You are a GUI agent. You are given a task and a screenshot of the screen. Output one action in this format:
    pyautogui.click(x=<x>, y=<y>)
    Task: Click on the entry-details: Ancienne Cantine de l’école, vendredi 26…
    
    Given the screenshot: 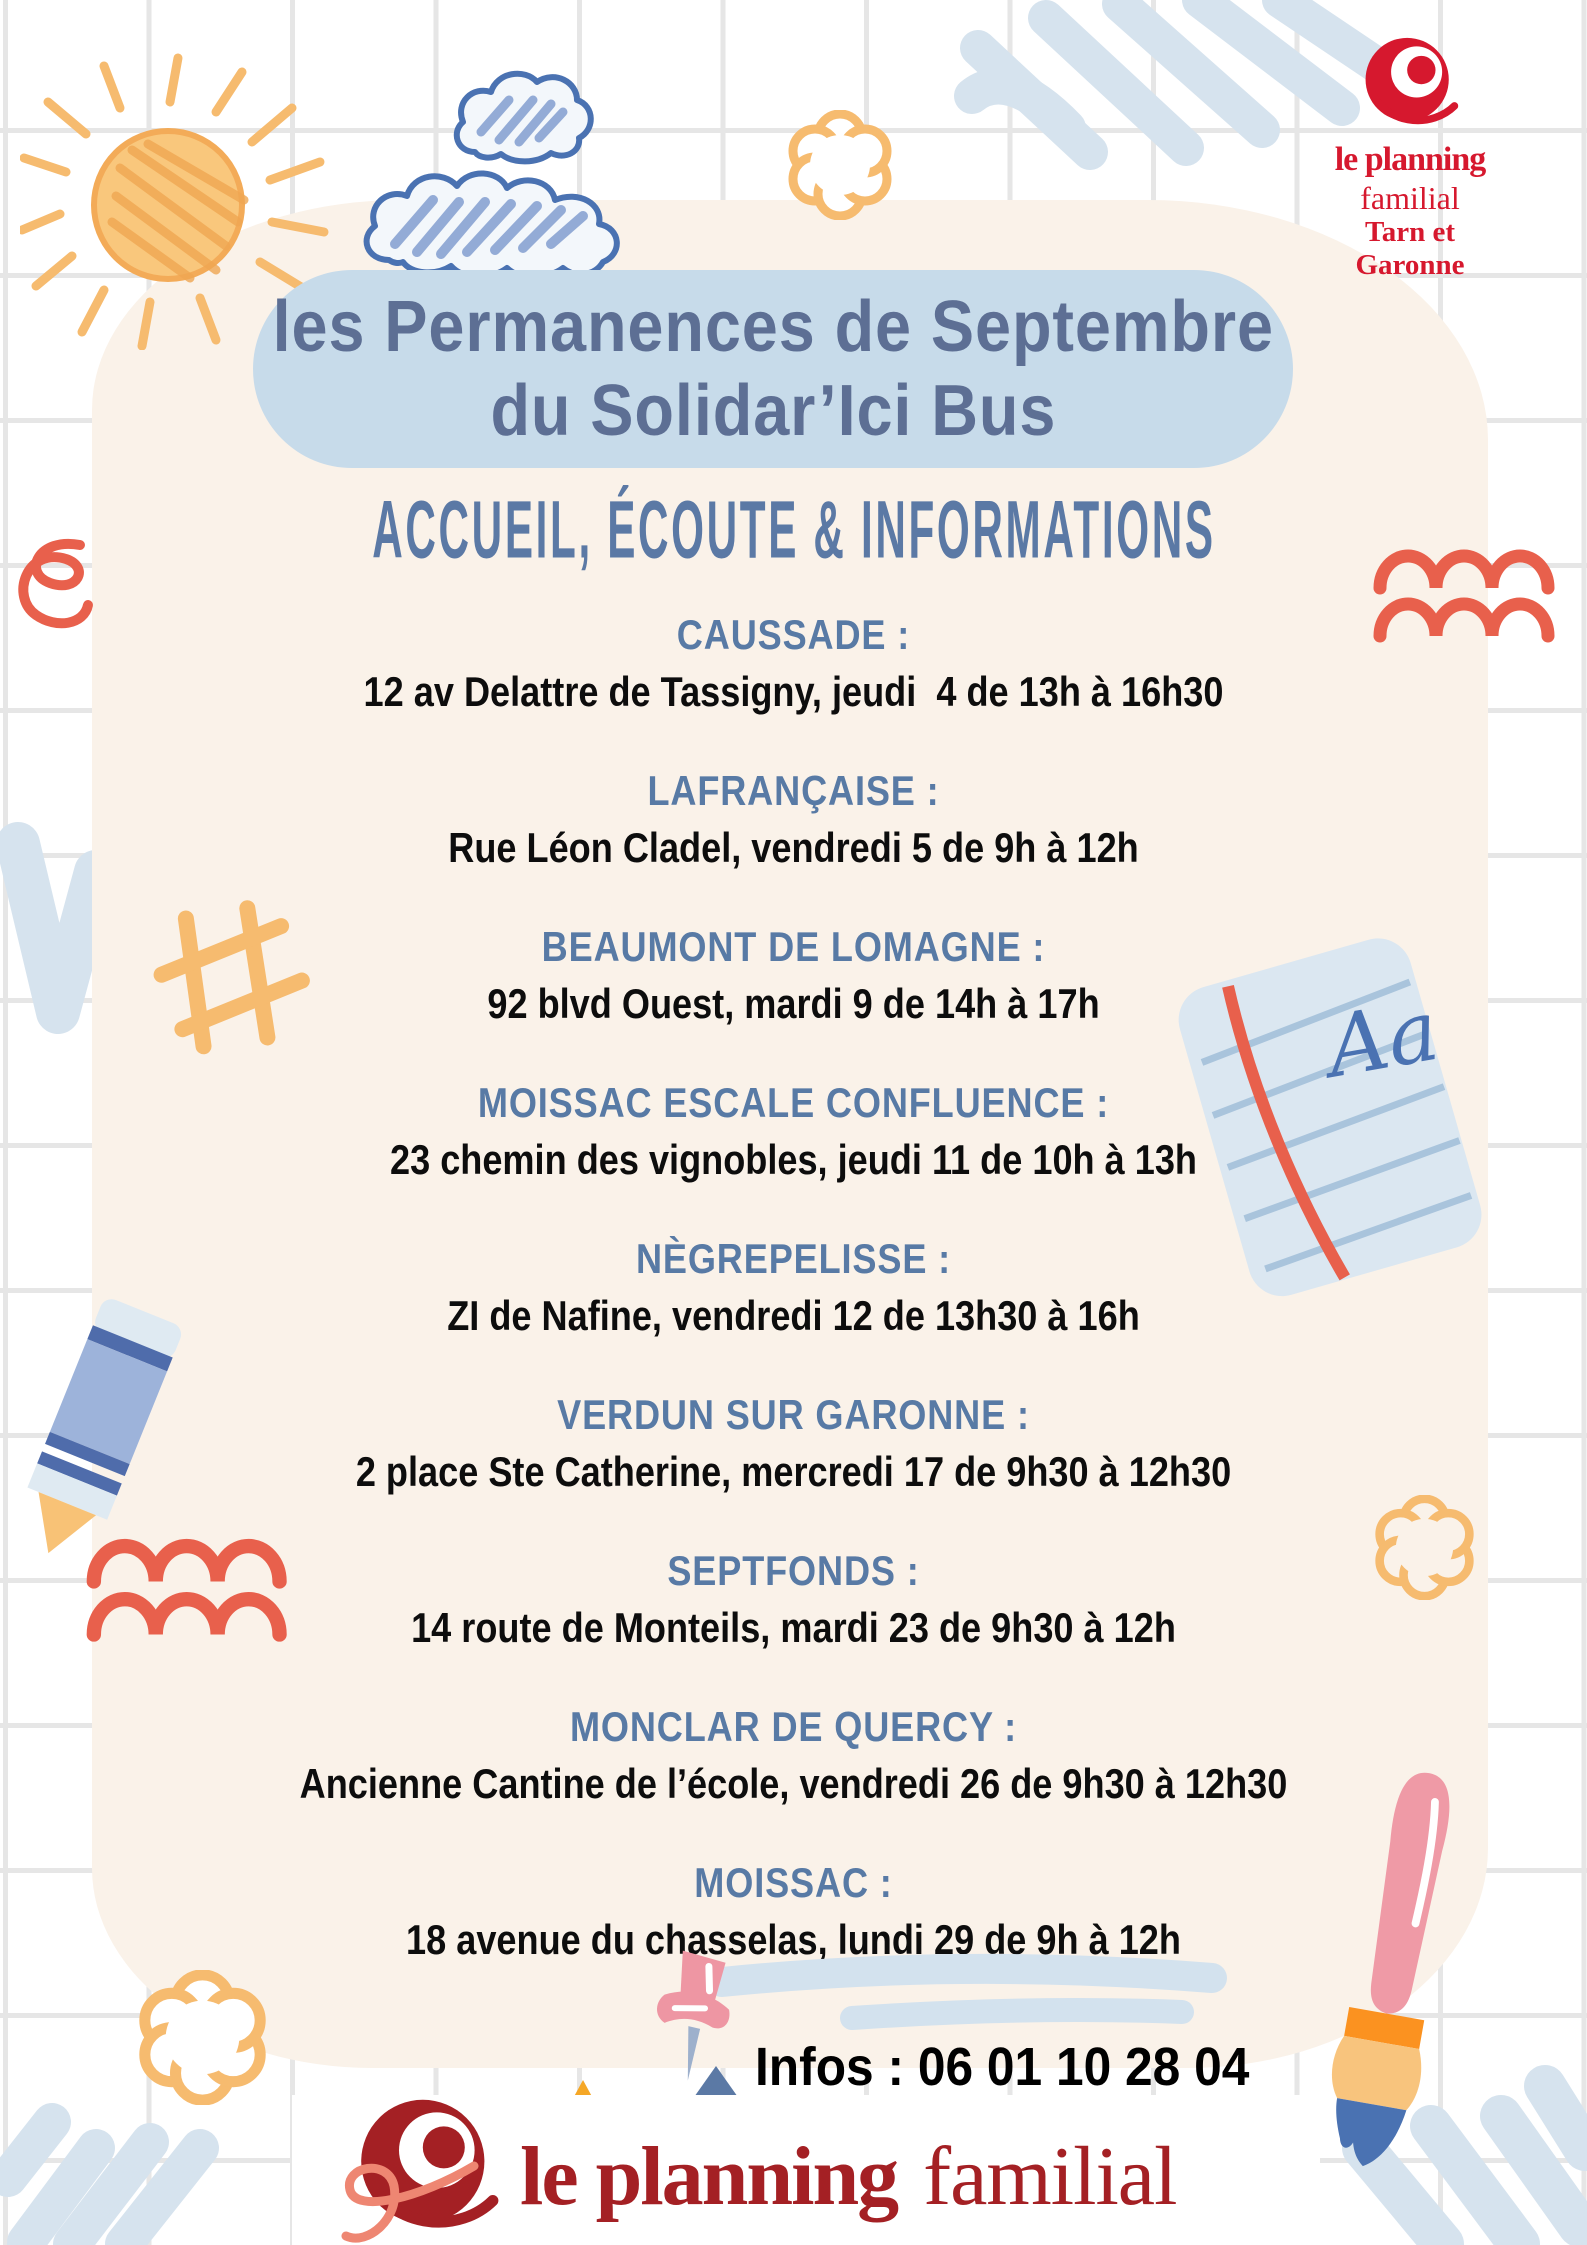 What is the action you would take?
    pyautogui.click(x=793, y=1783)
    